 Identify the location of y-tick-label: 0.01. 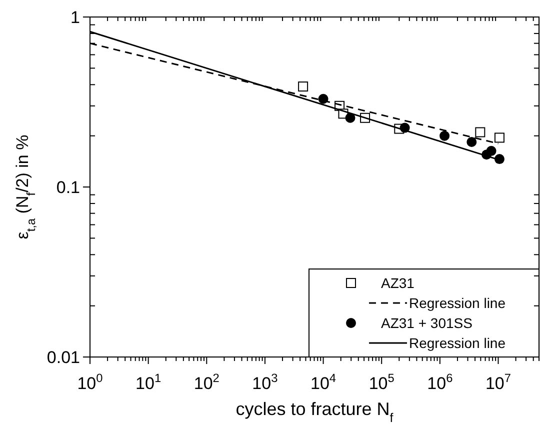
(63, 357).